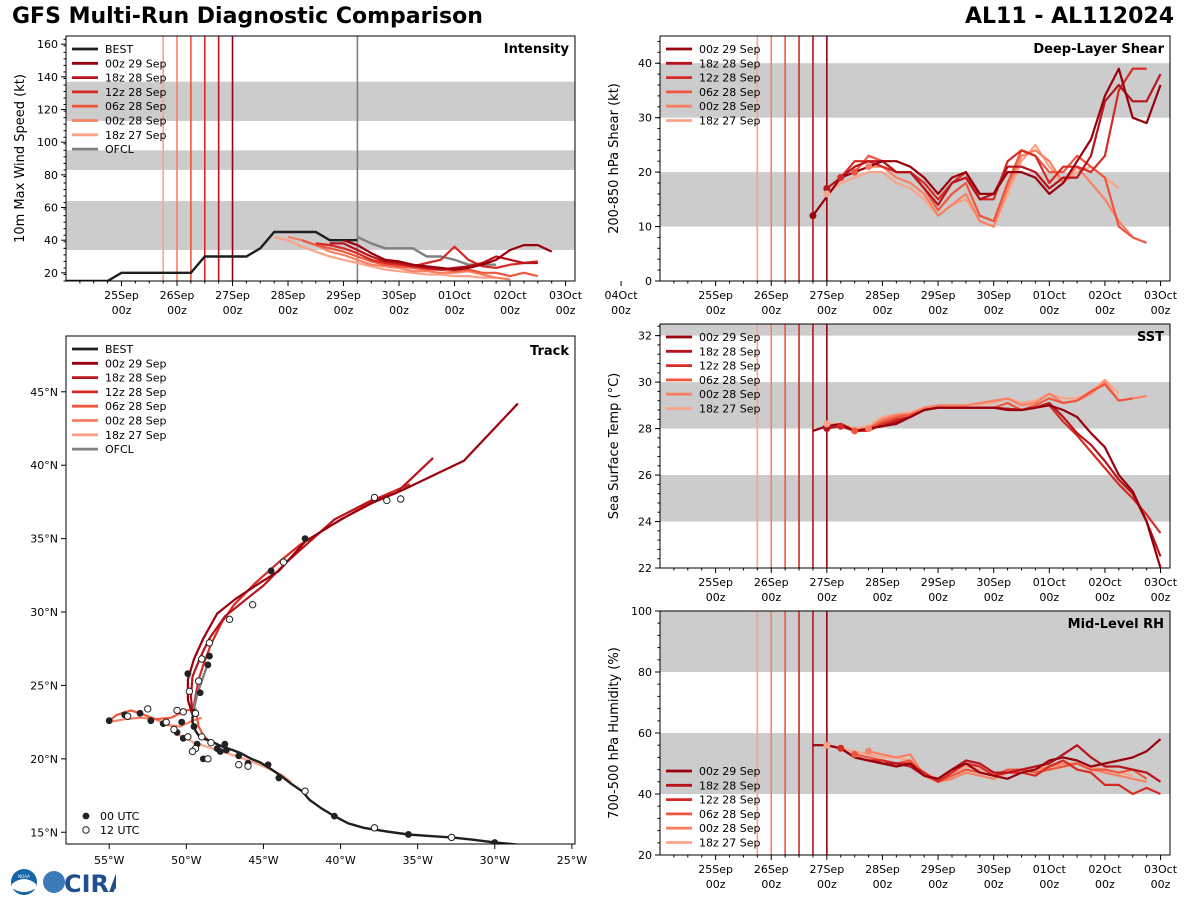  I want to click on y-tick-label: 32, so click(645, 336).